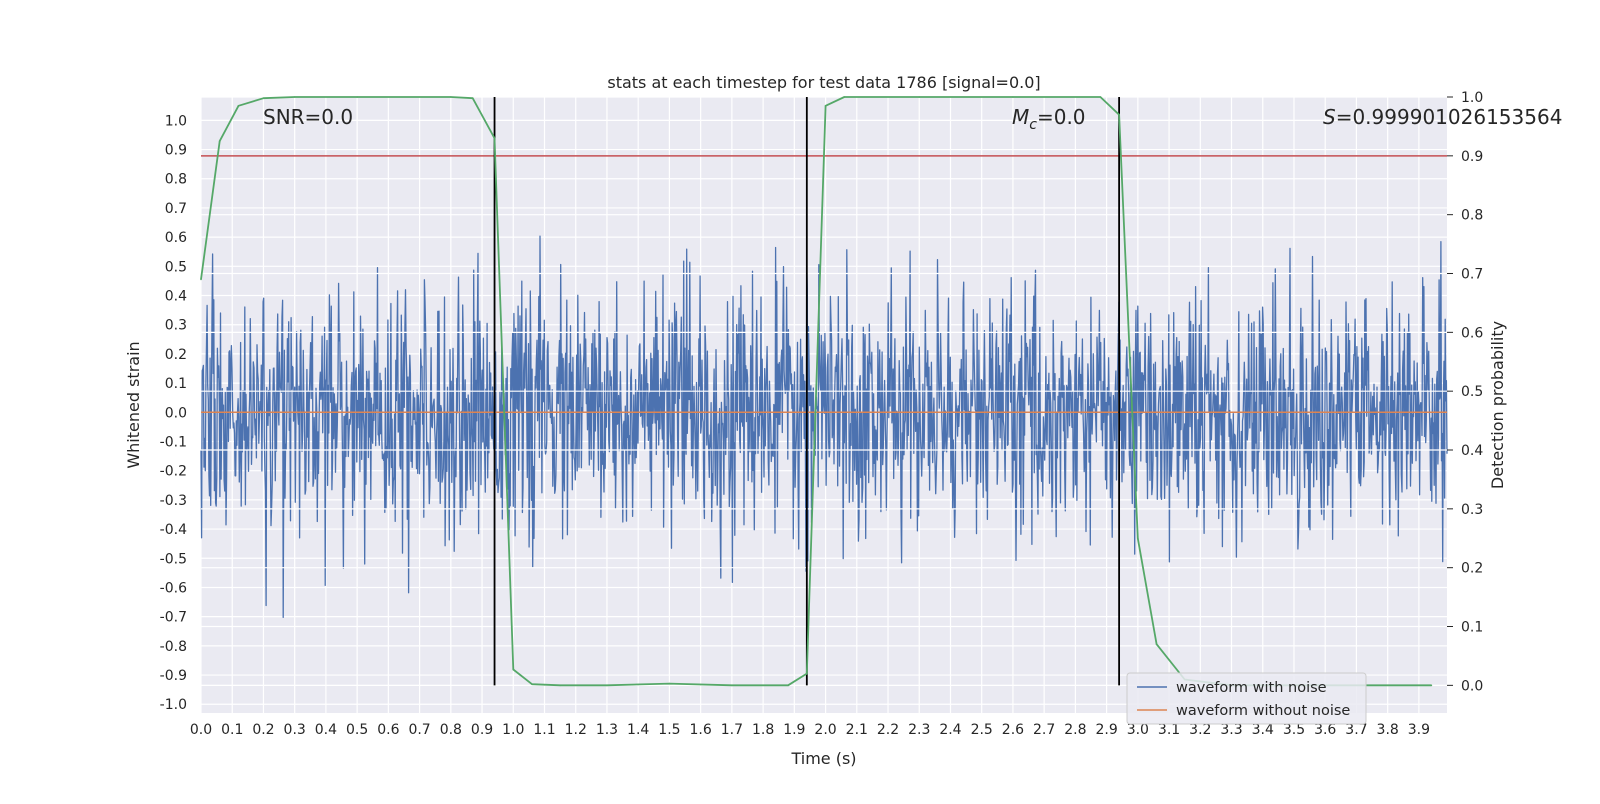  What do you see at coordinates (173, 647) in the screenshot?
I see `y-tick-label: -0.8` at bounding box center [173, 647].